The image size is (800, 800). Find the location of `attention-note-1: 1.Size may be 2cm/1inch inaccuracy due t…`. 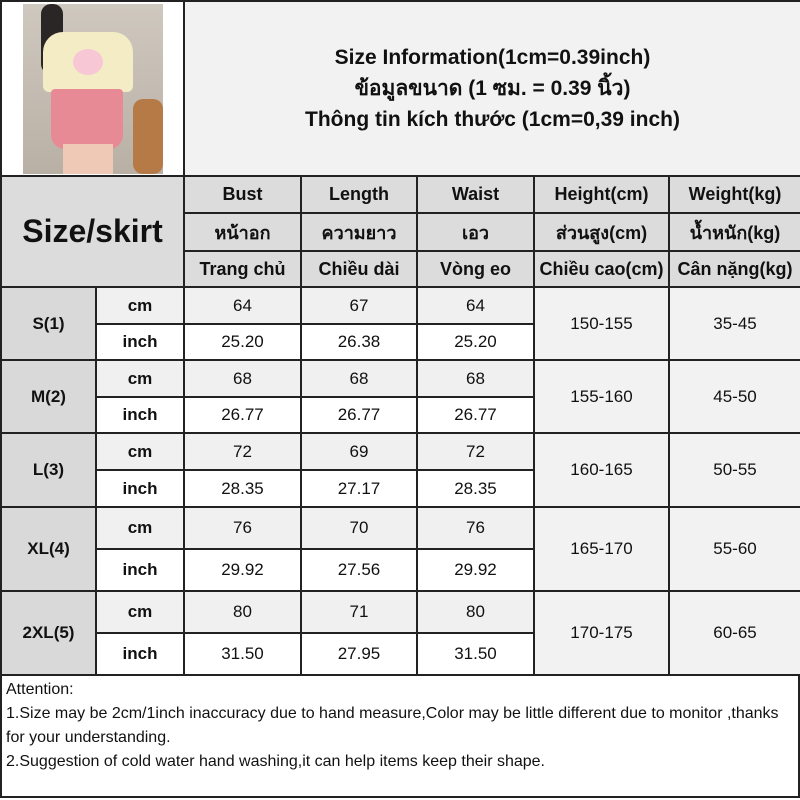

attention-note-1: 1.Size may be 2cm/1inch inaccuracy due t… is located at coordinates (392, 725).